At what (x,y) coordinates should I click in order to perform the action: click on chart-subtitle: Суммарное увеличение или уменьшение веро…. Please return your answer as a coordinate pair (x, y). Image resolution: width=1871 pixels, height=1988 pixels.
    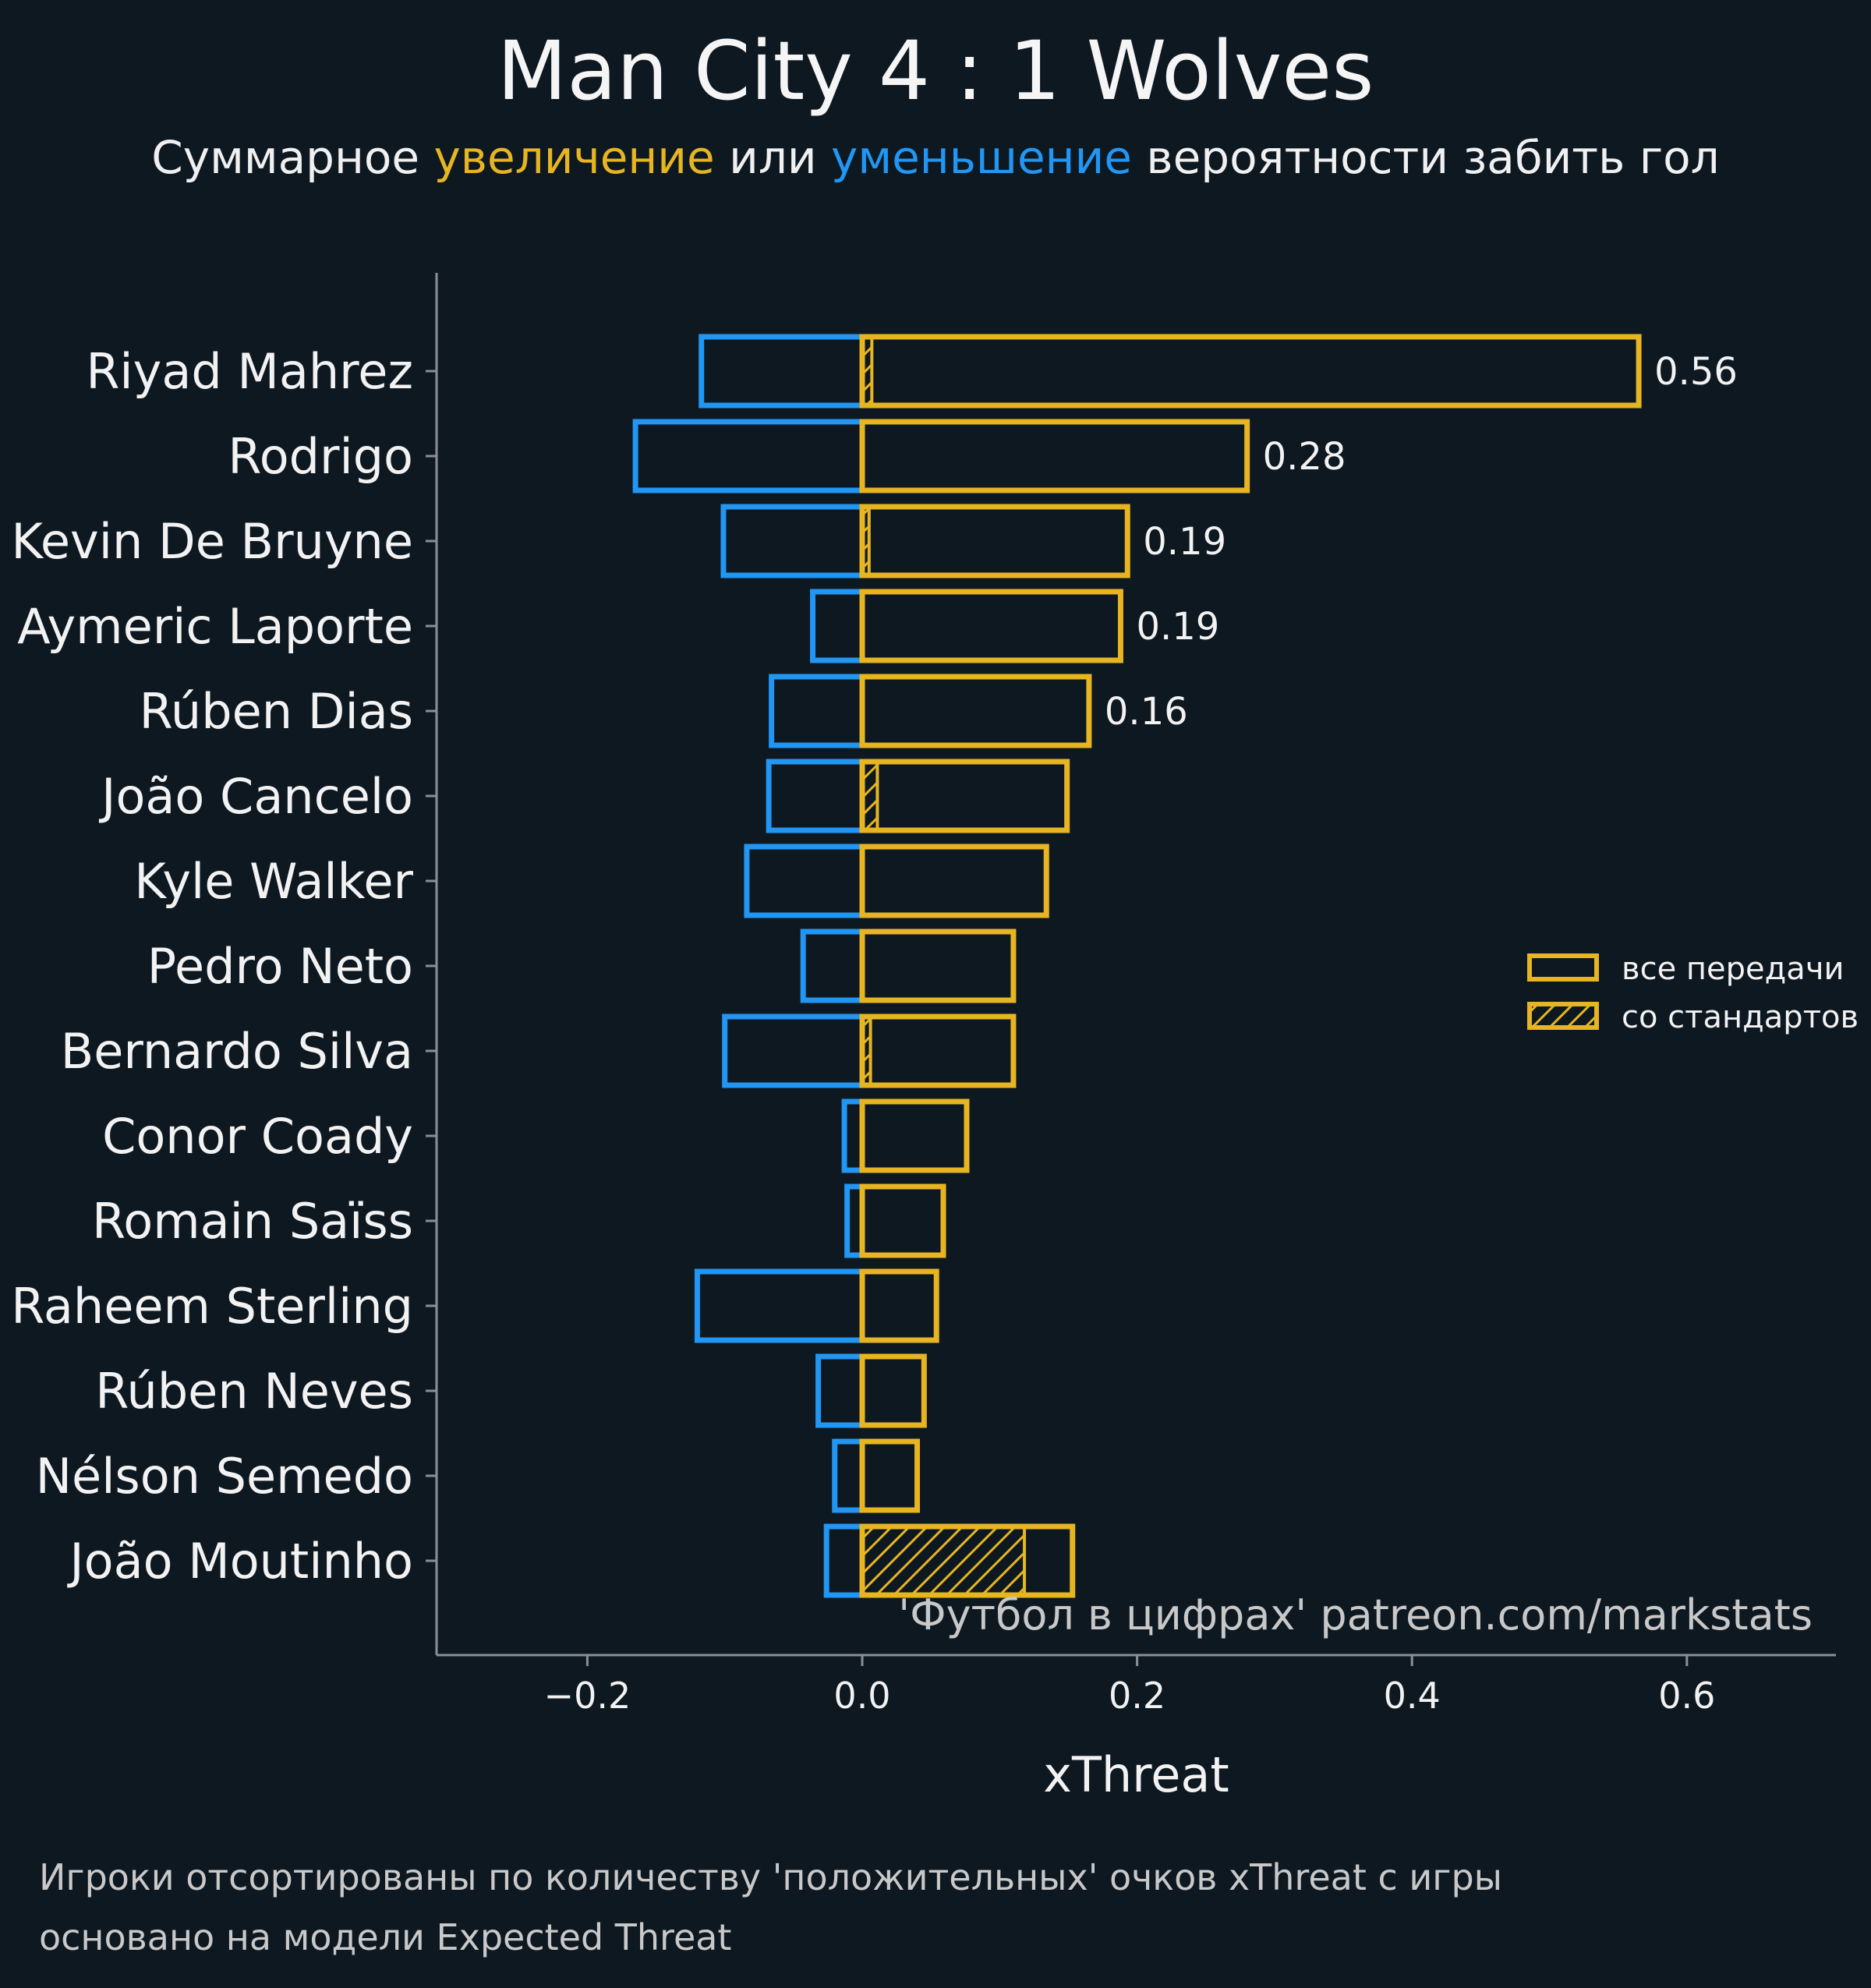
    Looking at the image, I should click on (935, 157).